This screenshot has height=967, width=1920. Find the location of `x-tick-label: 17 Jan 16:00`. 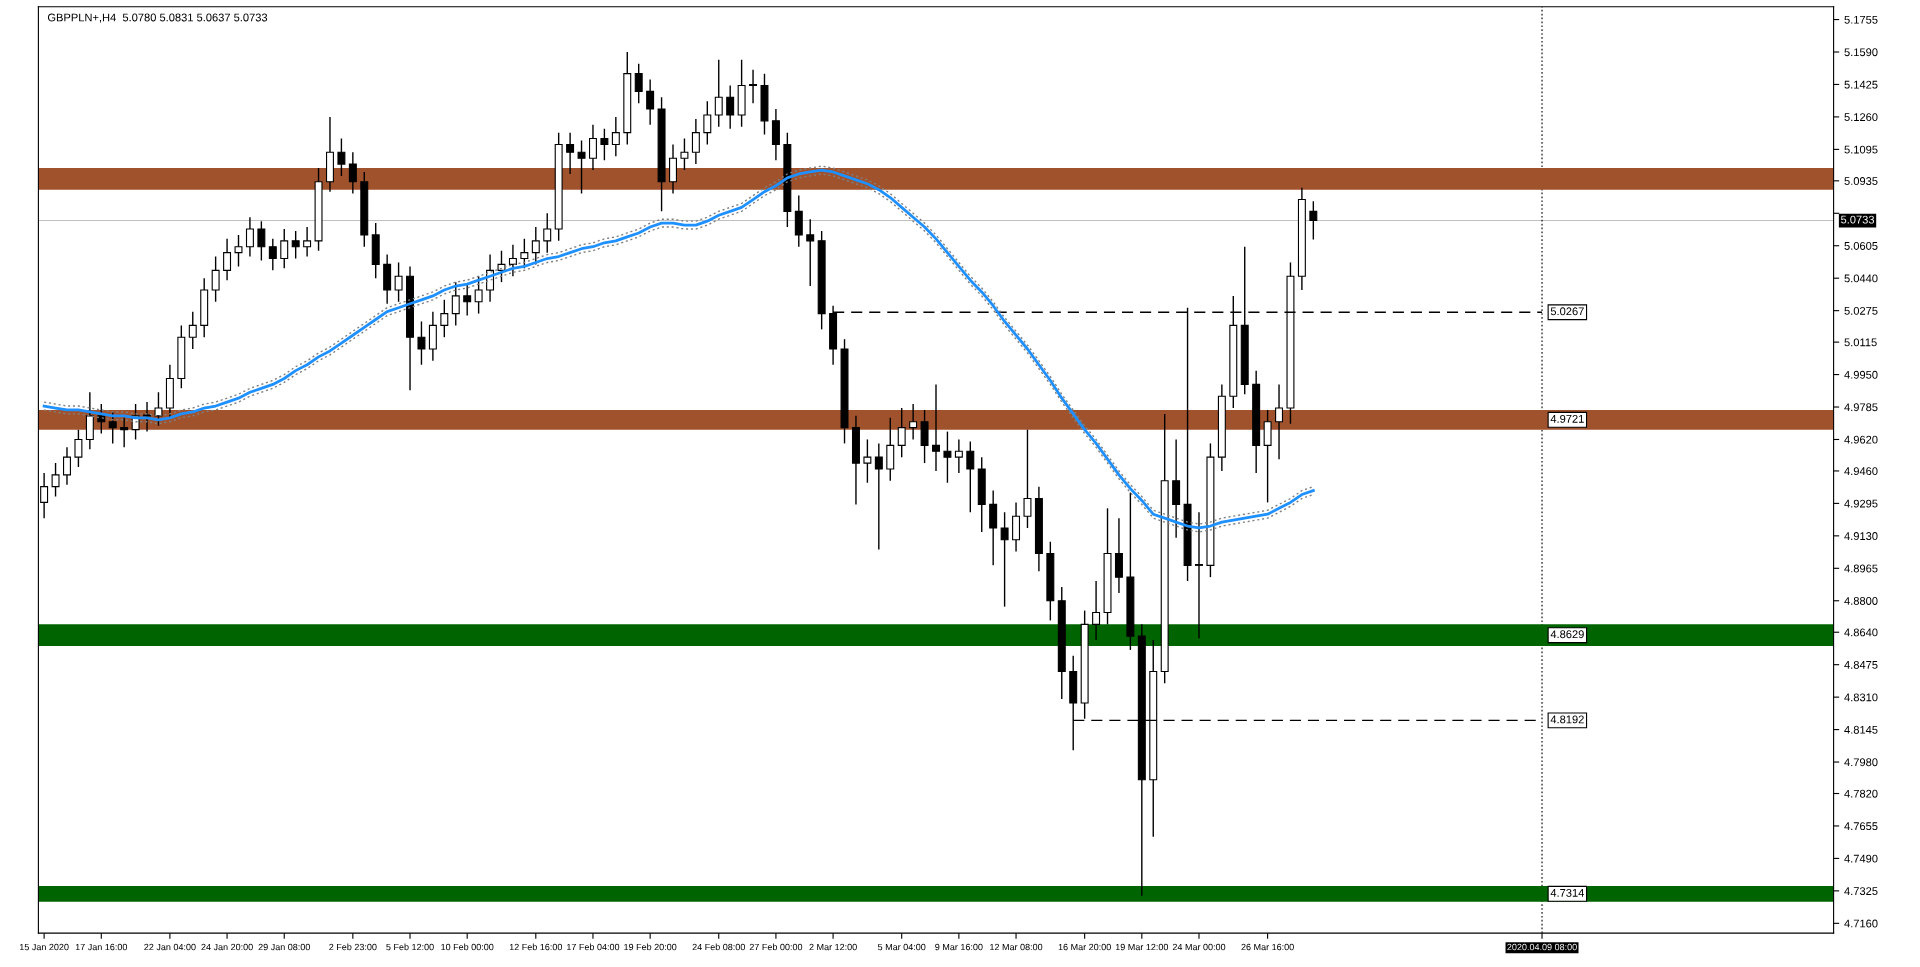

x-tick-label: 17 Jan 16:00 is located at coordinates (101, 947).